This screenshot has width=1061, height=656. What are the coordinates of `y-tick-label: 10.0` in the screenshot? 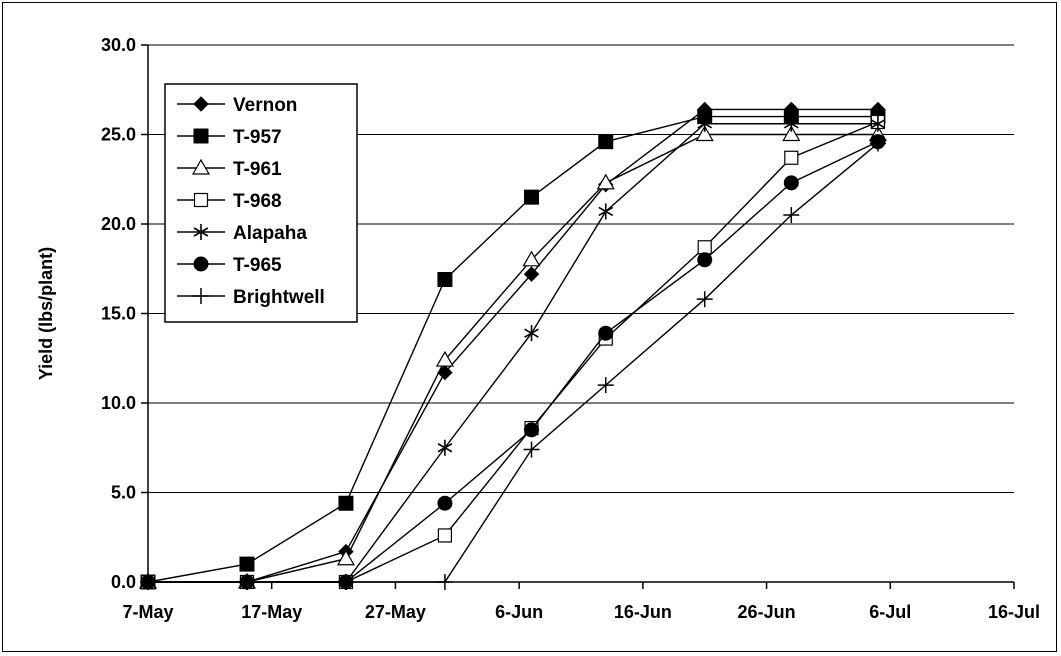 It's located at (118, 403).